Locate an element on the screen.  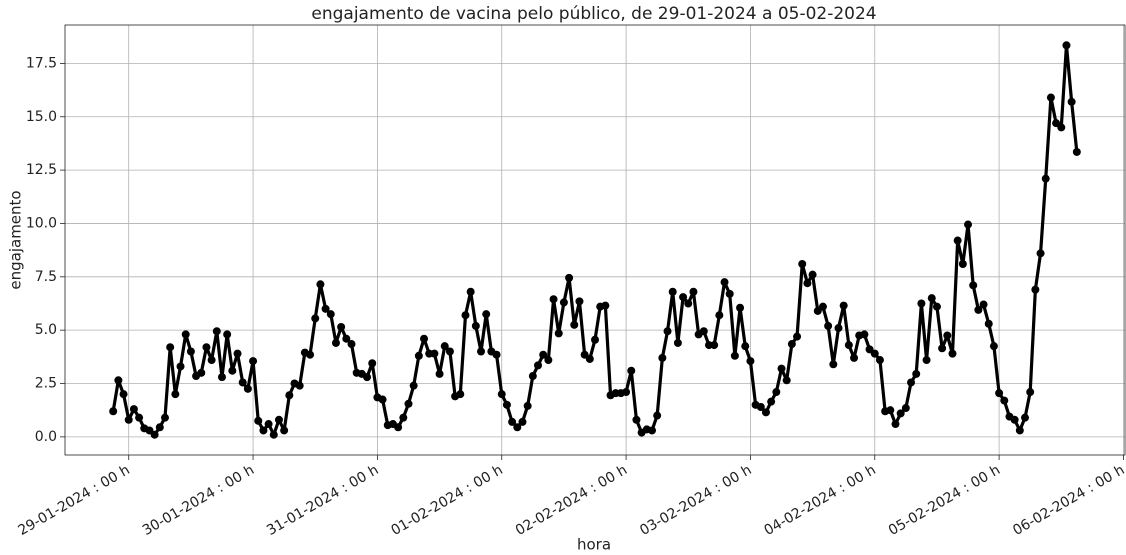
x-tick-label: 04-02-2024 : 00 h is located at coordinates (820, 500).